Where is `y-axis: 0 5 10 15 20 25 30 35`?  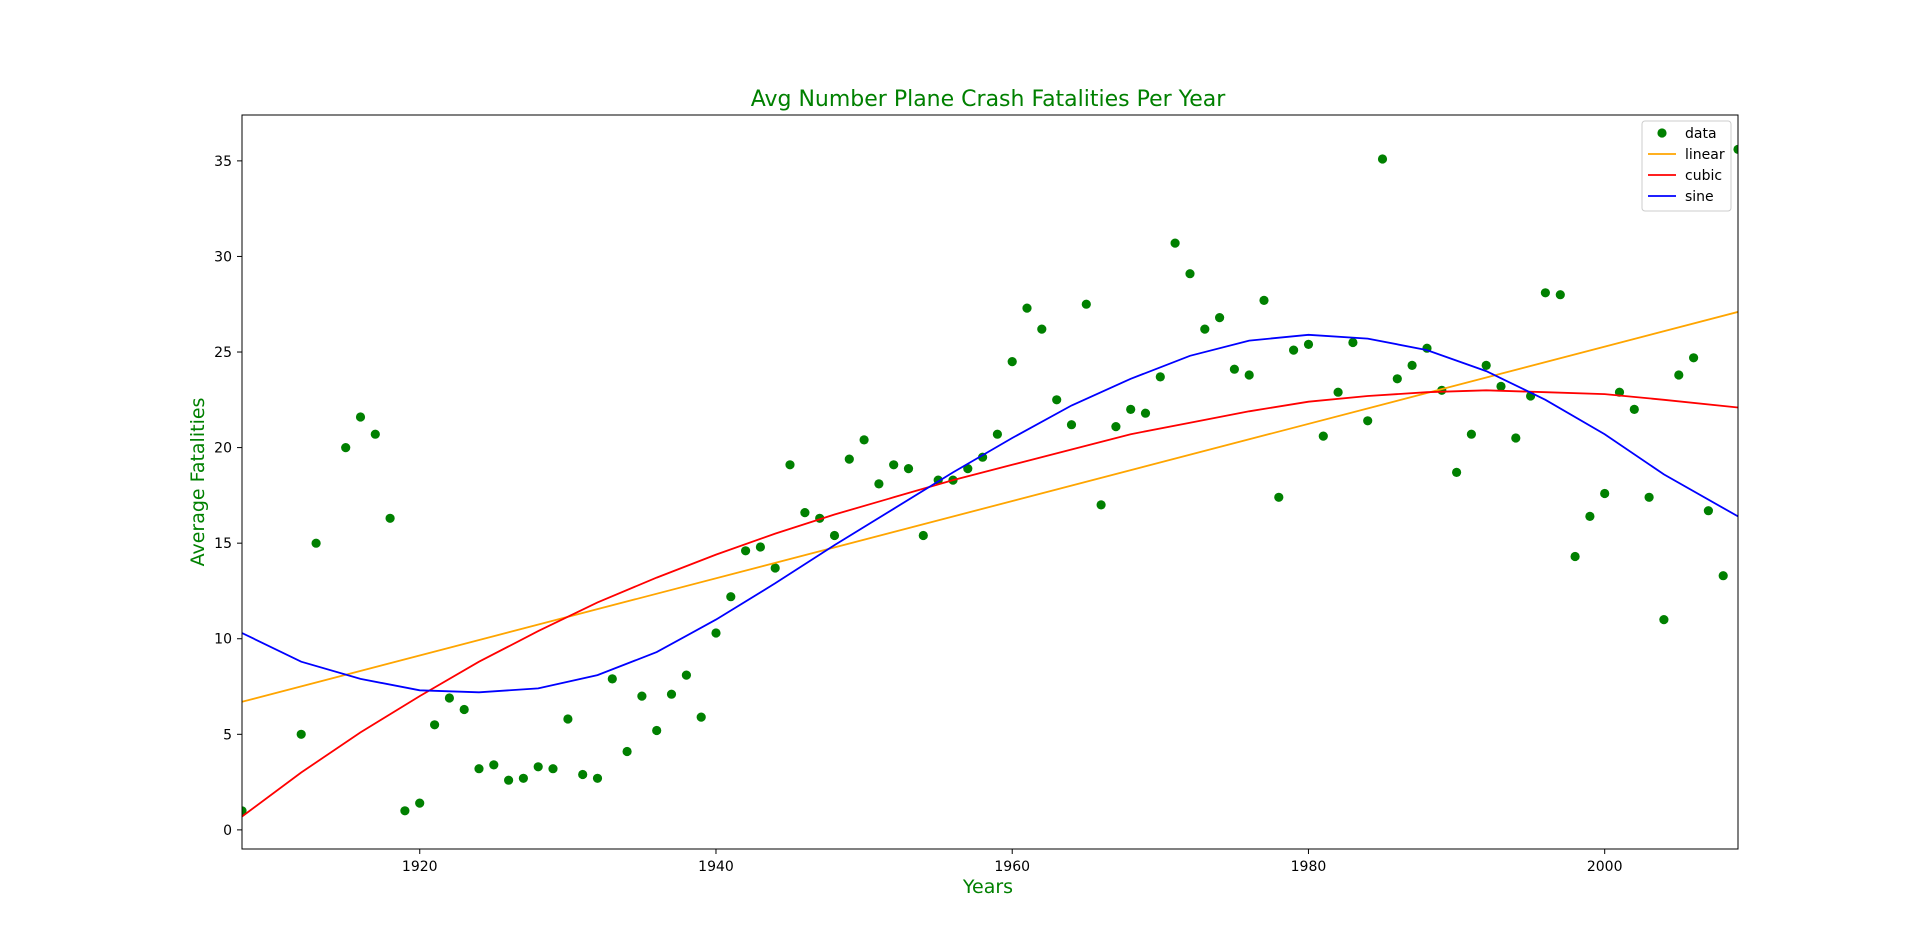 y-axis: 0 5 10 15 20 25 30 35 is located at coordinates (228, 496).